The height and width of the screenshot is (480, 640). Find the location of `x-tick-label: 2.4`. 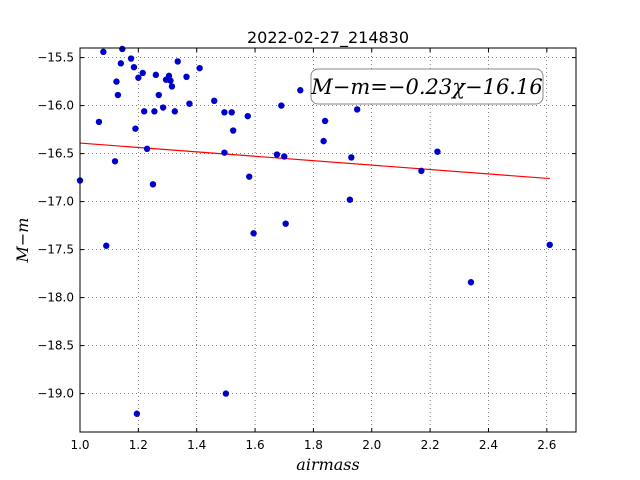

x-tick-label: 2.4 is located at coordinates (488, 445).